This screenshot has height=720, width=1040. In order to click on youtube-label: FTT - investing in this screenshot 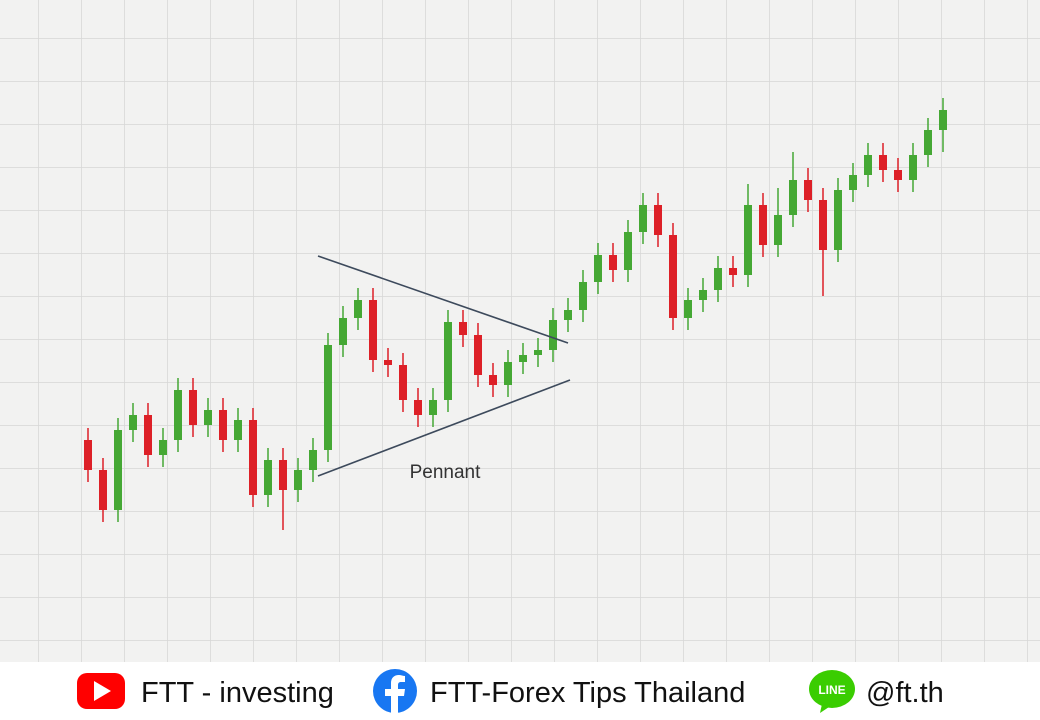, I will do `click(237, 693)`.